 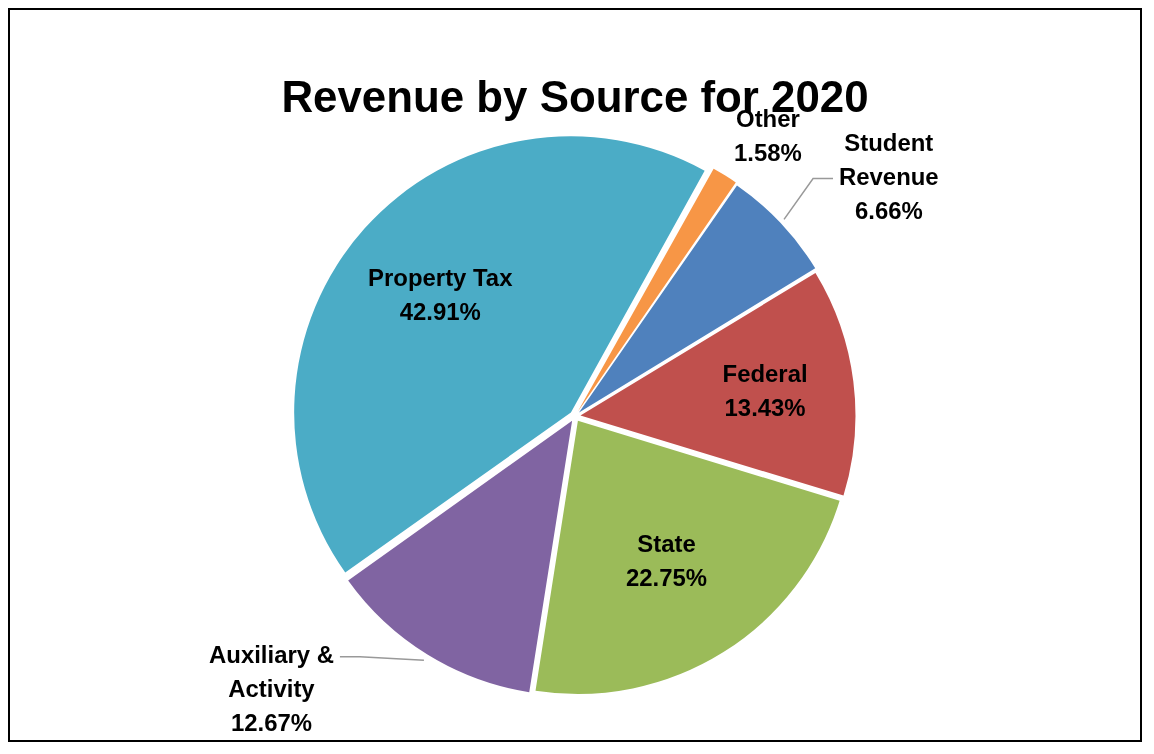 What do you see at coordinates (889, 160) in the screenshot?
I see `slice-label: Student Revenue` at bounding box center [889, 160].